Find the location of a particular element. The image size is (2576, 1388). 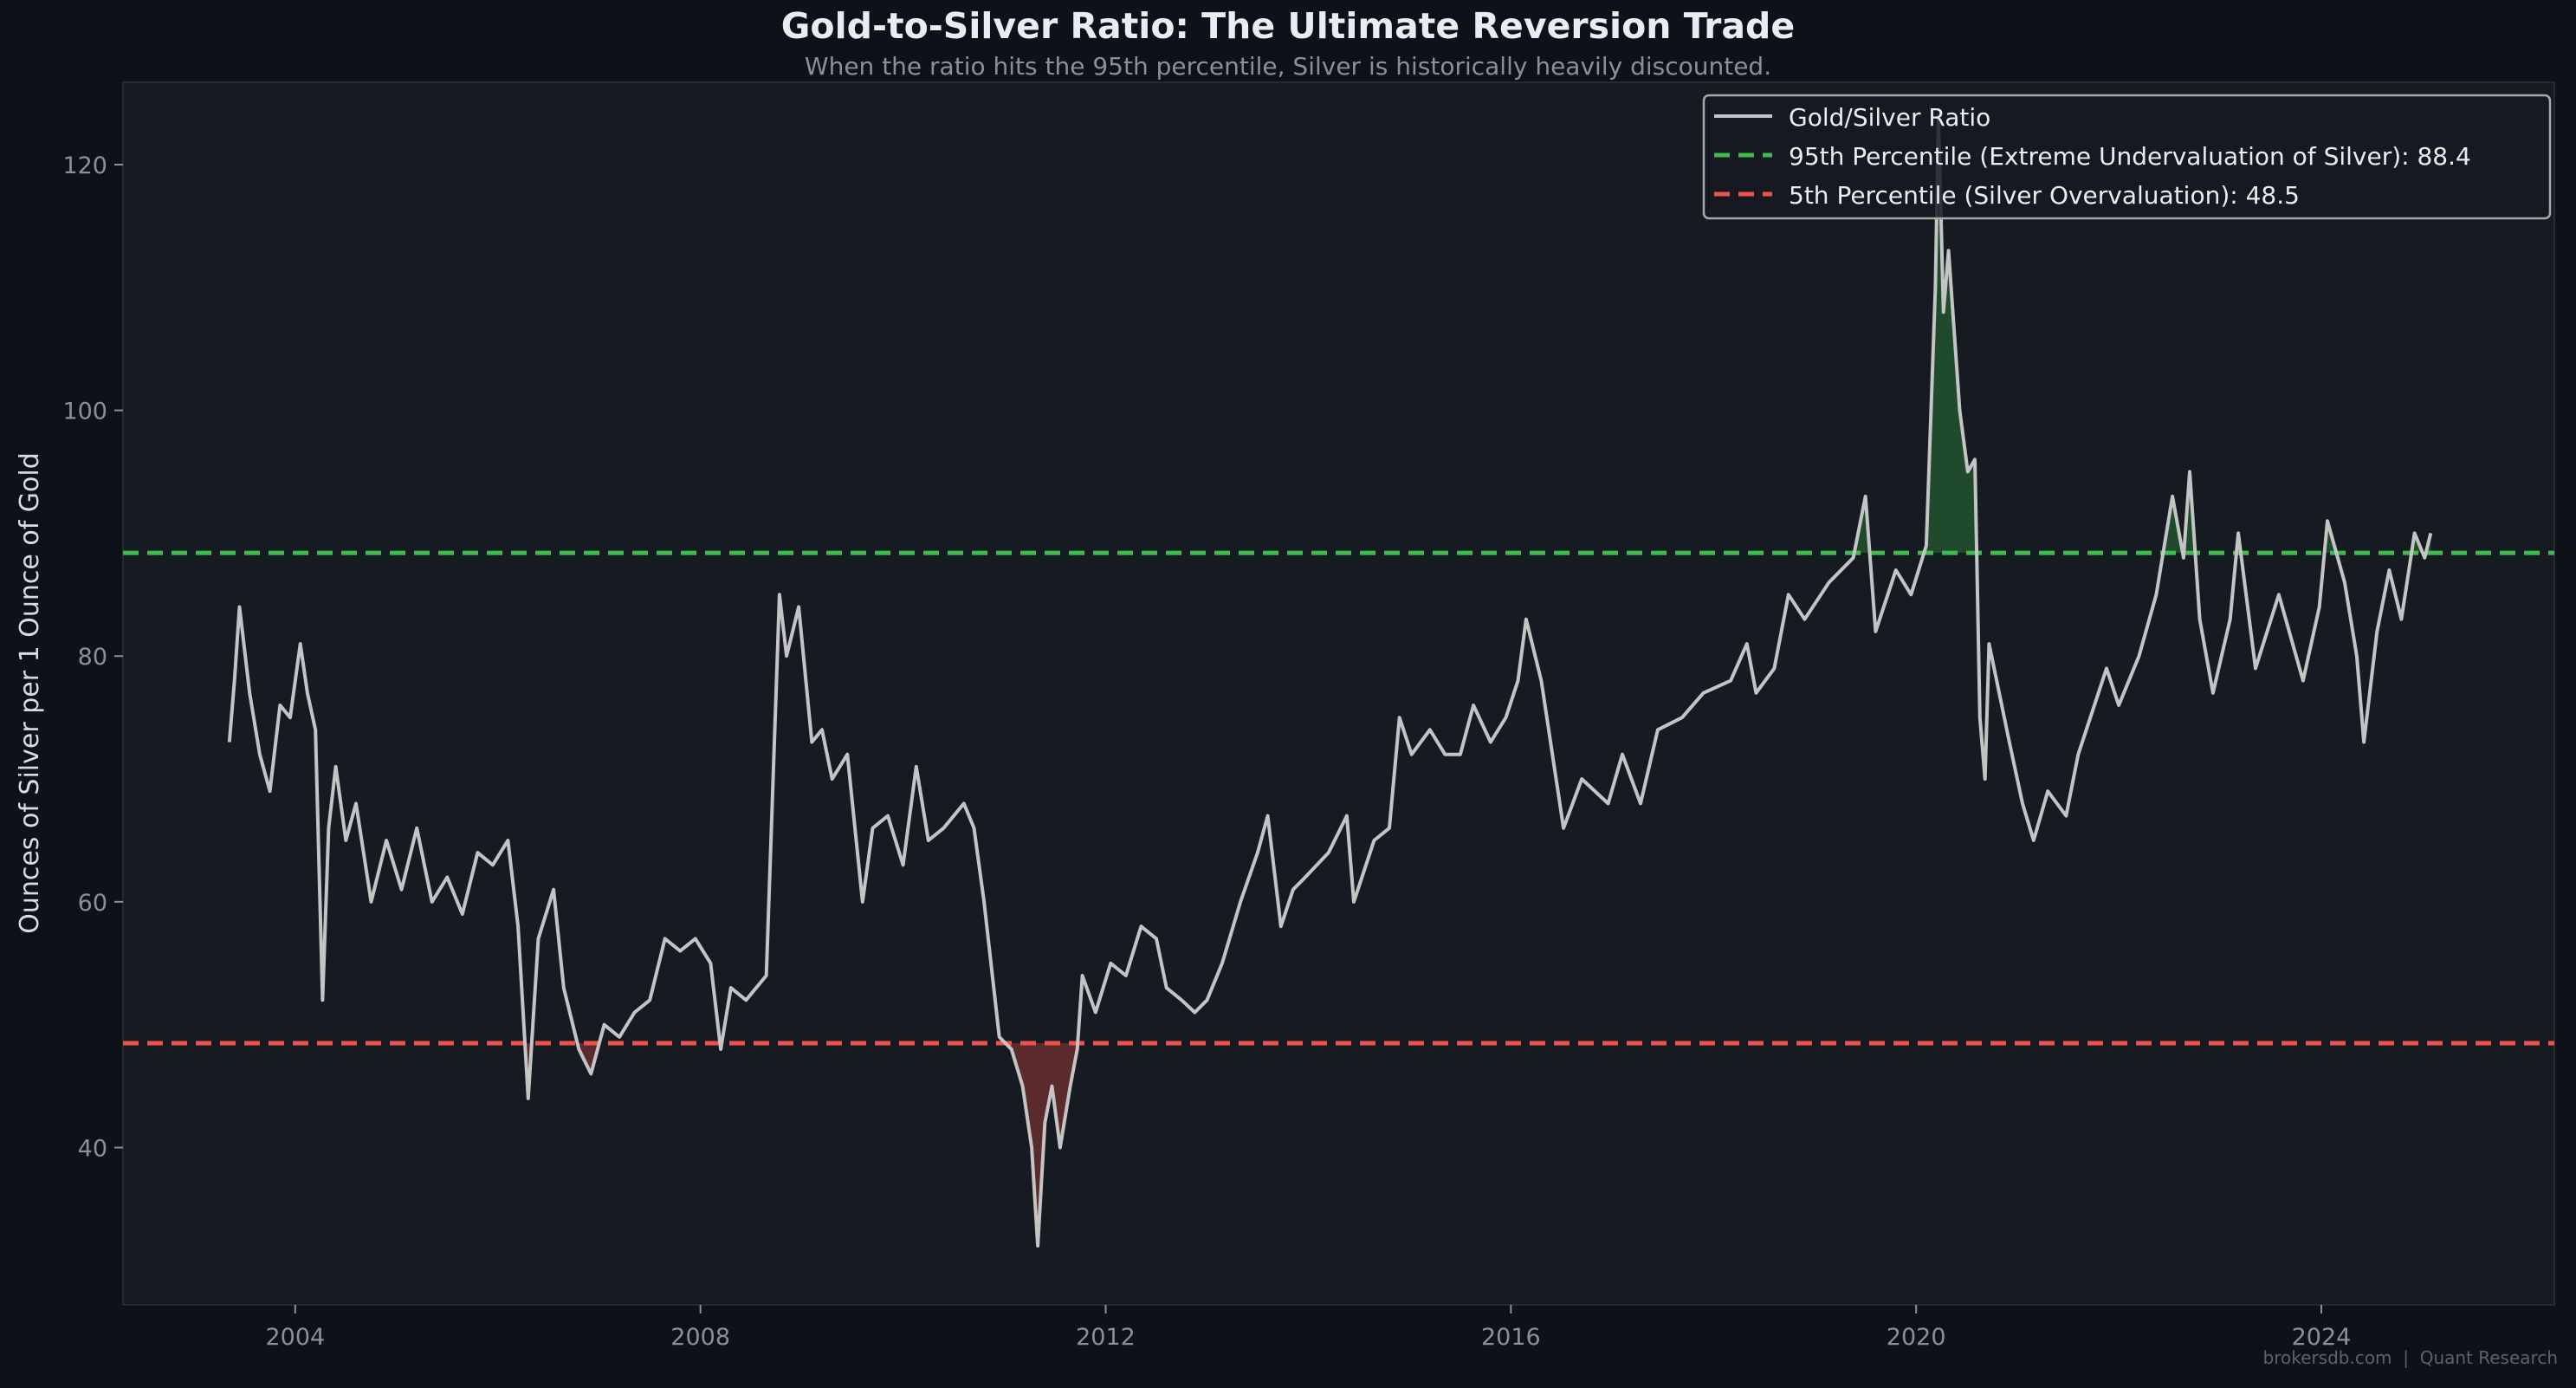

x-tick-label: 2012 is located at coordinates (1106, 1337).